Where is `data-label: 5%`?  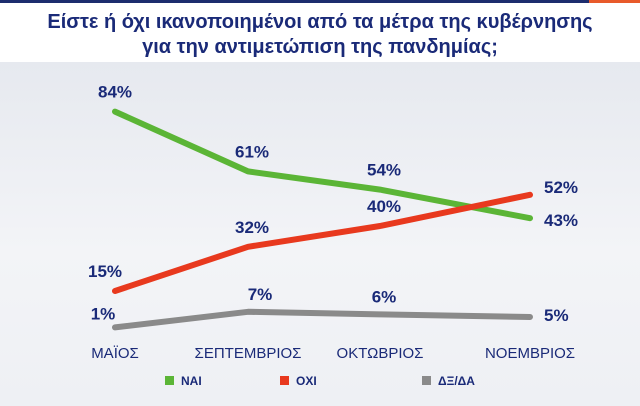
data-label: 5% is located at coordinates (556, 315).